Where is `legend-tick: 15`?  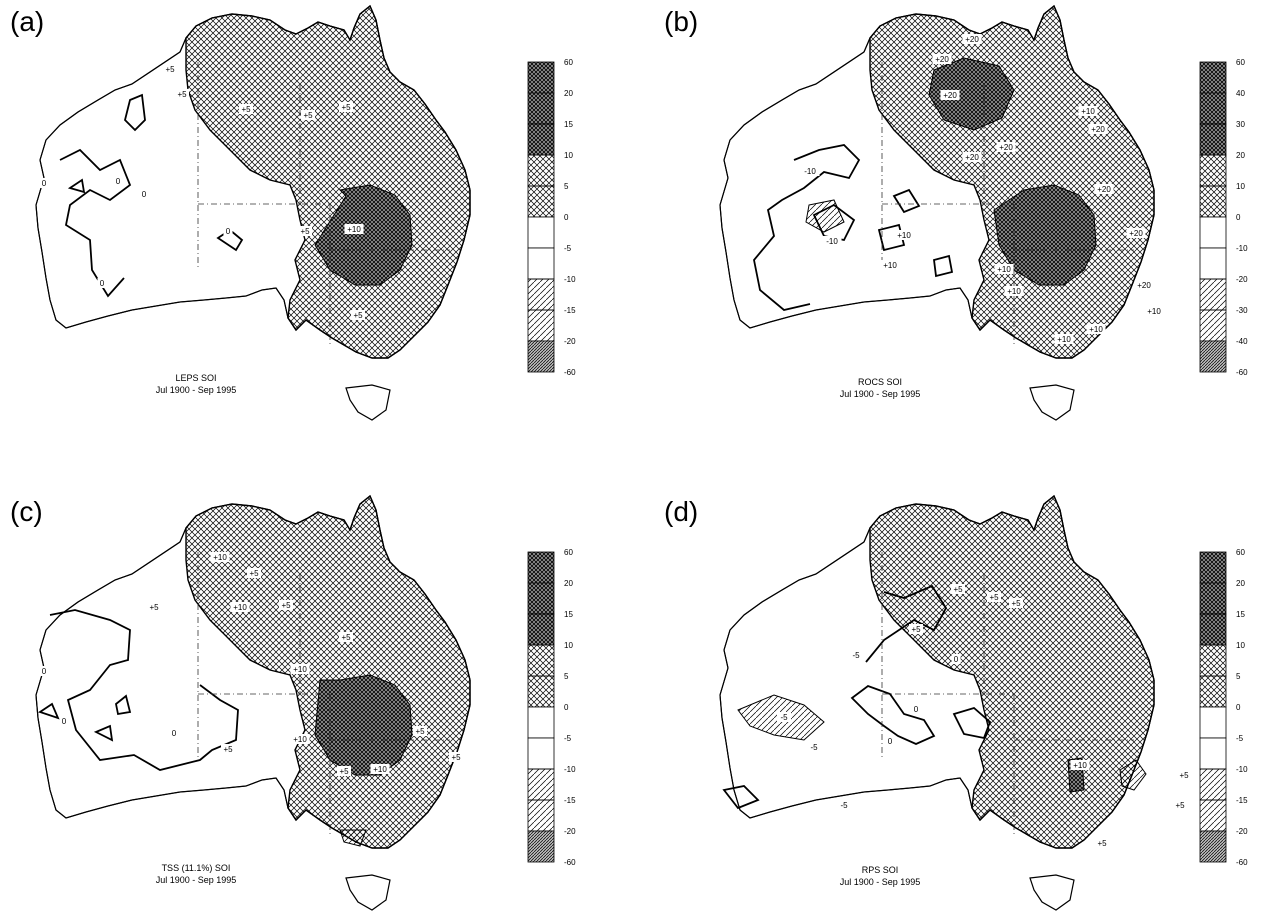 legend-tick: 15 is located at coordinates (1240, 614).